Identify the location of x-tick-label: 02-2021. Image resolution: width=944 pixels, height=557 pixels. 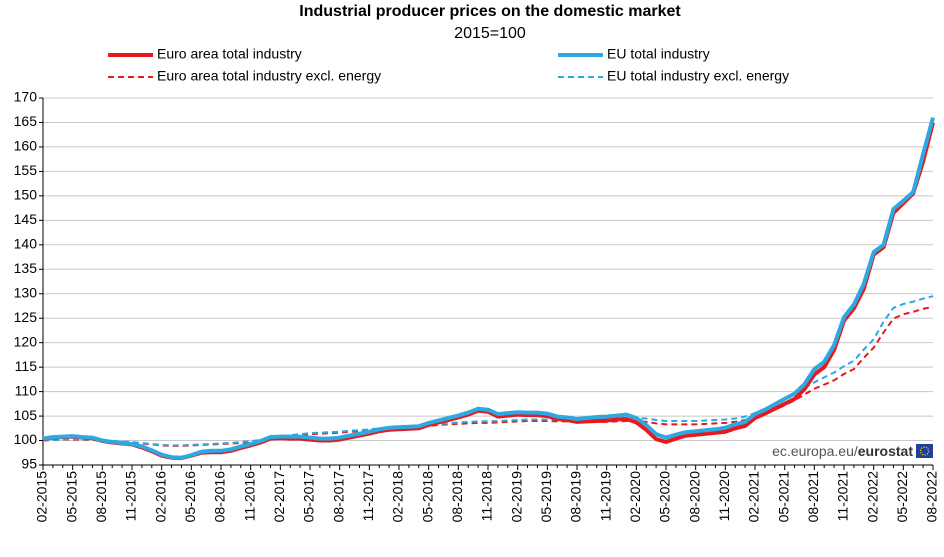
(754, 497).